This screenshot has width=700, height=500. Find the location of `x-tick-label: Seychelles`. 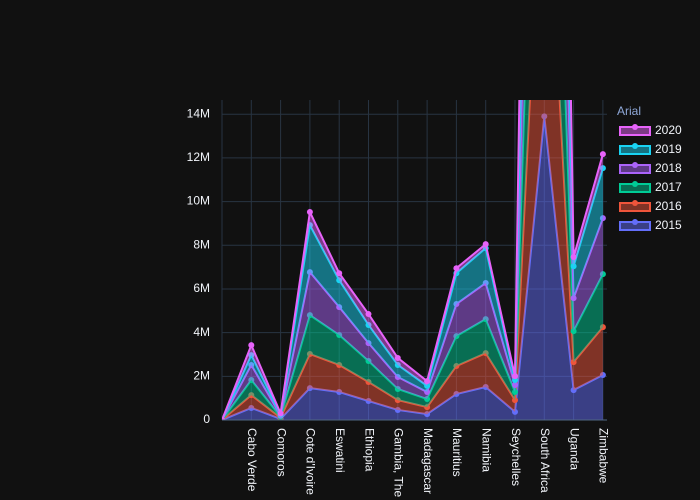

x-tick-label: Seychelles is located at coordinates (516, 457).